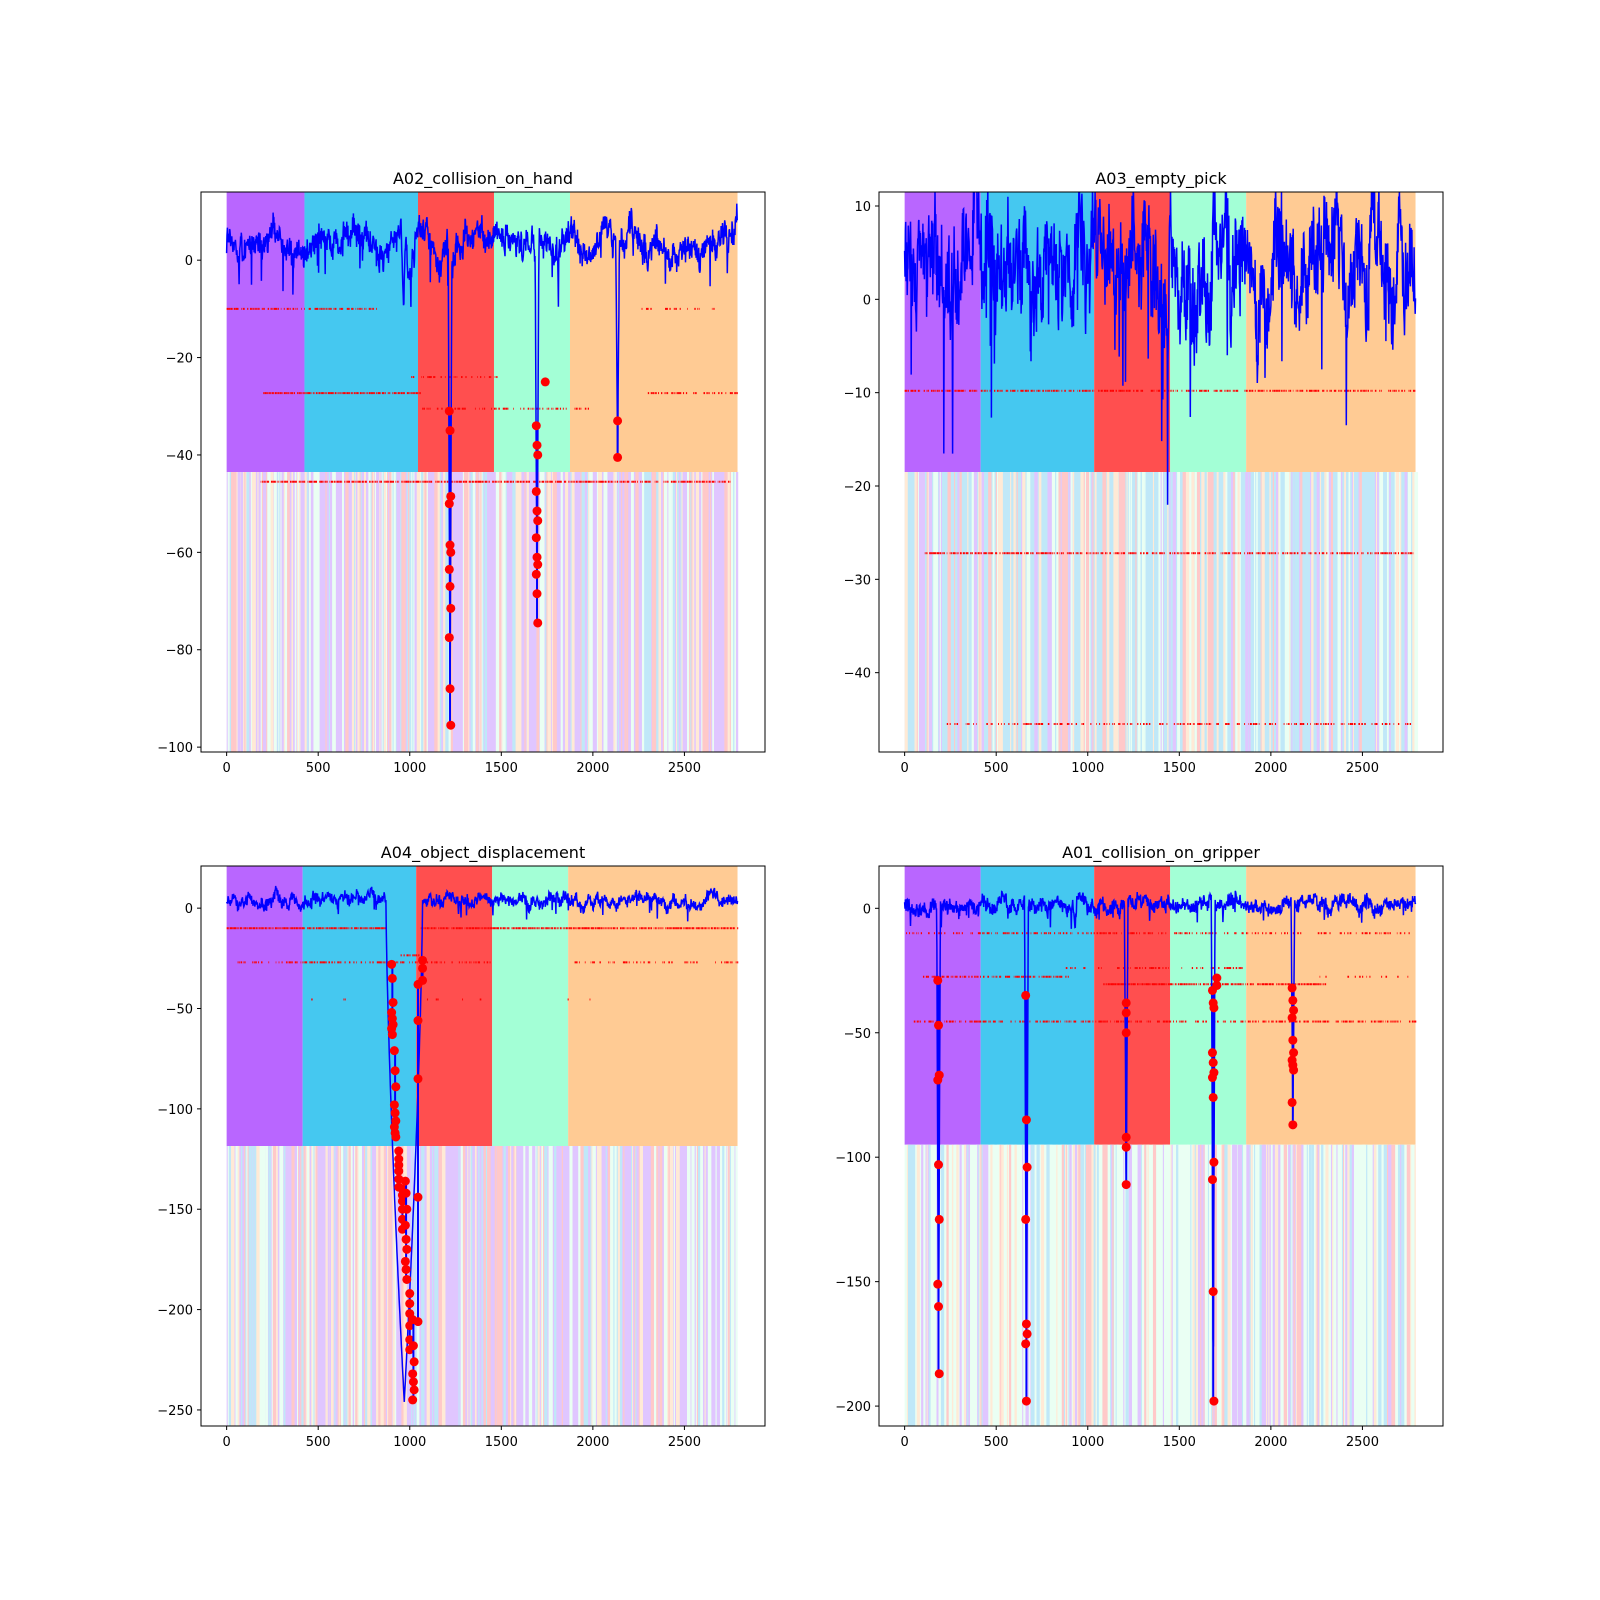  Describe the element at coordinates (857, 394) in the screenshot. I see `y-tick-label: −10` at that location.